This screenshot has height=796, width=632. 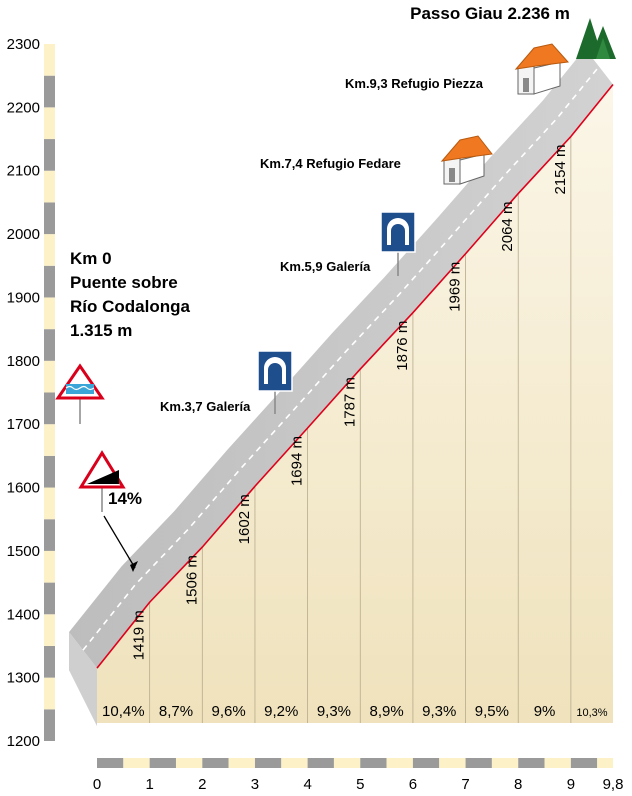 What do you see at coordinates (325, 266) in the screenshot?
I see `waypoint-label-tunnel-2: Km.5,9 Galería` at bounding box center [325, 266].